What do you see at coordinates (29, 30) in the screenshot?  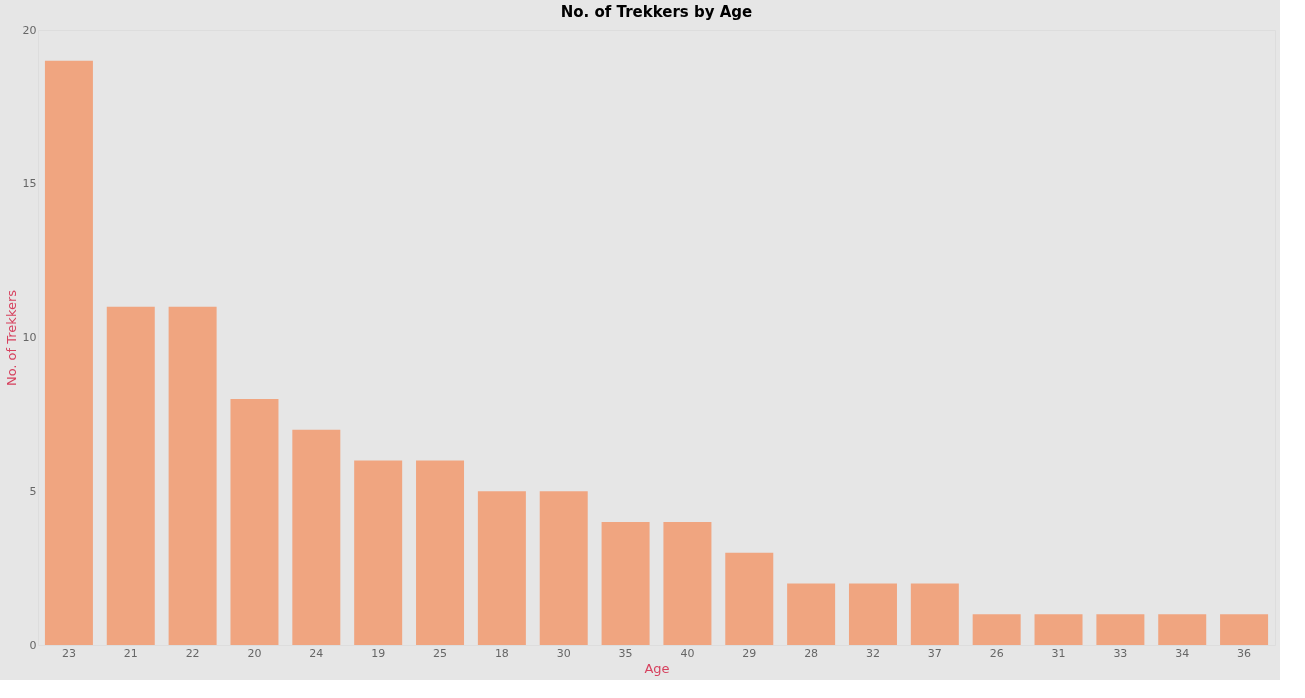 I see `y-tick-label: 20` at bounding box center [29, 30].